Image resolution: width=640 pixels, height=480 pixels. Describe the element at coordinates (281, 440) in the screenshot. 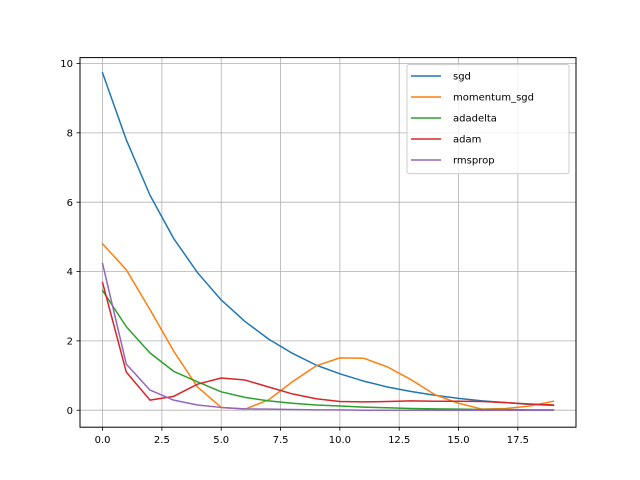

I see `x-tick-label: 7.5` at that location.